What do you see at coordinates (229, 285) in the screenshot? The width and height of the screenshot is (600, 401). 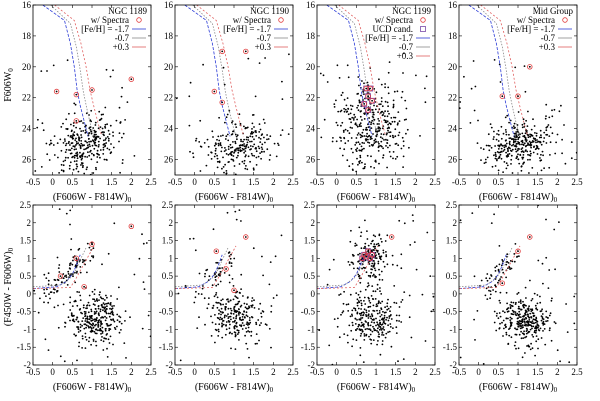 I see `plot-area` at bounding box center [229, 285].